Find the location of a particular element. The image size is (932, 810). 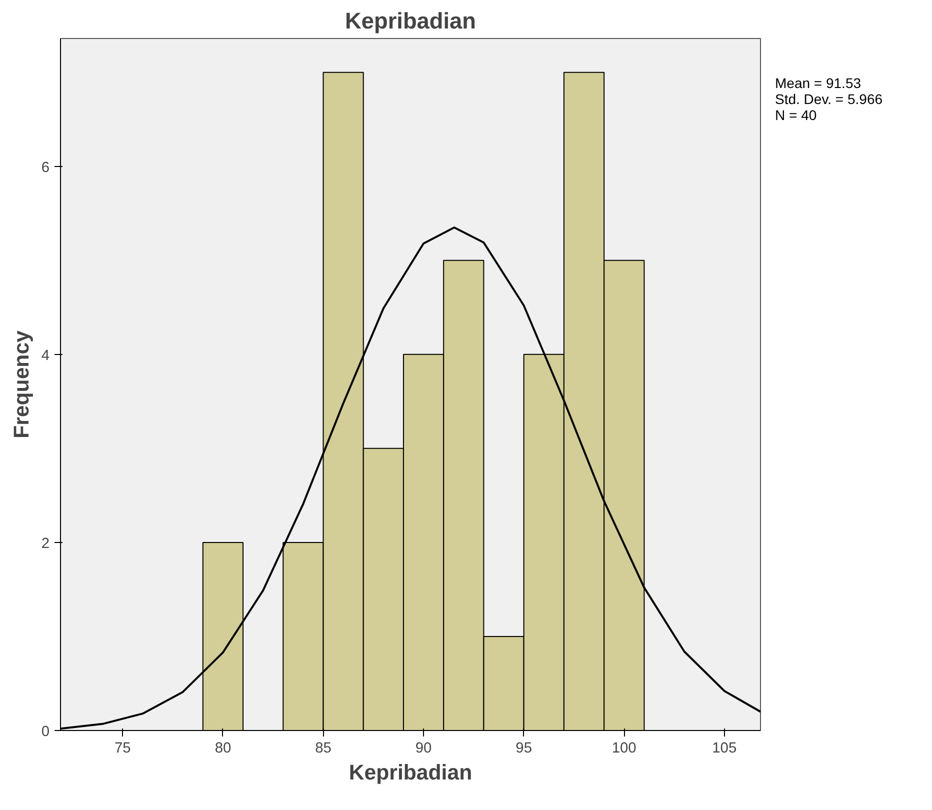

x-tick-label: 80 is located at coordinates (223, 748).